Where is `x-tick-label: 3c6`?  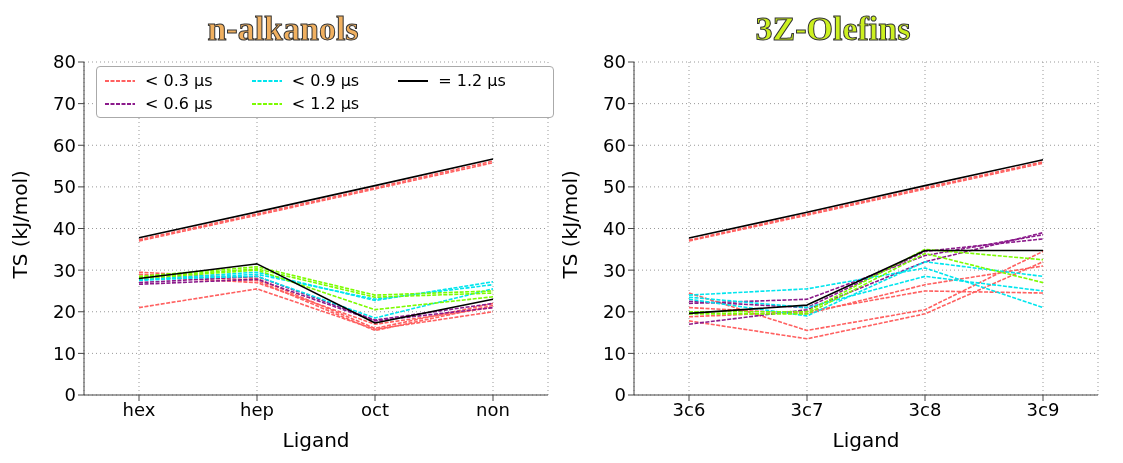
x-tick-label: 3c6 is located at coordinates (689, 409).